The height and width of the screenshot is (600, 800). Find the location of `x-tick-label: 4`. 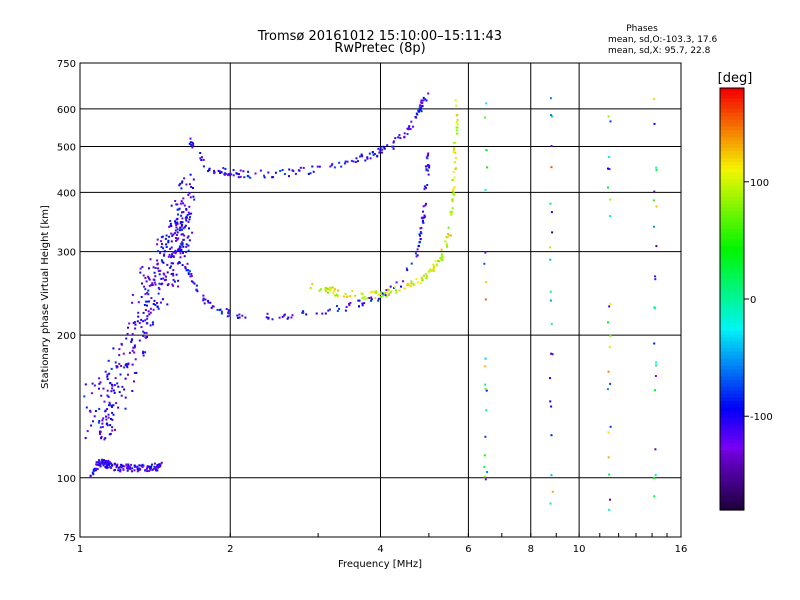

x-tick-label: 4 is located at coordinates (380, 549).